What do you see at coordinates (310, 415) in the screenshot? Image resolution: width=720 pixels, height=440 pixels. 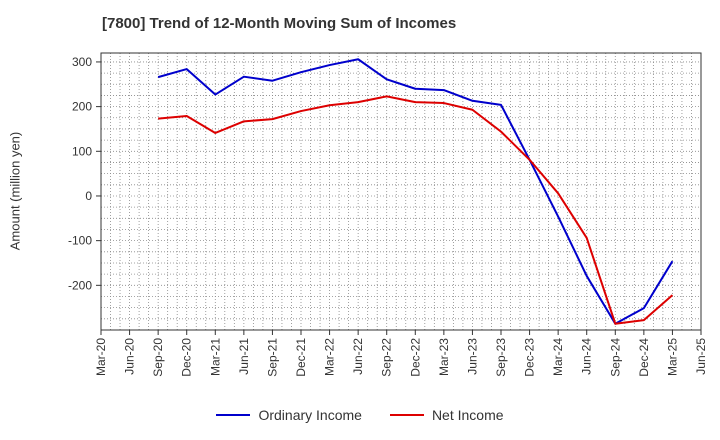 I see `legend-label: Ordinary Income` at bounding box center [310, 415].